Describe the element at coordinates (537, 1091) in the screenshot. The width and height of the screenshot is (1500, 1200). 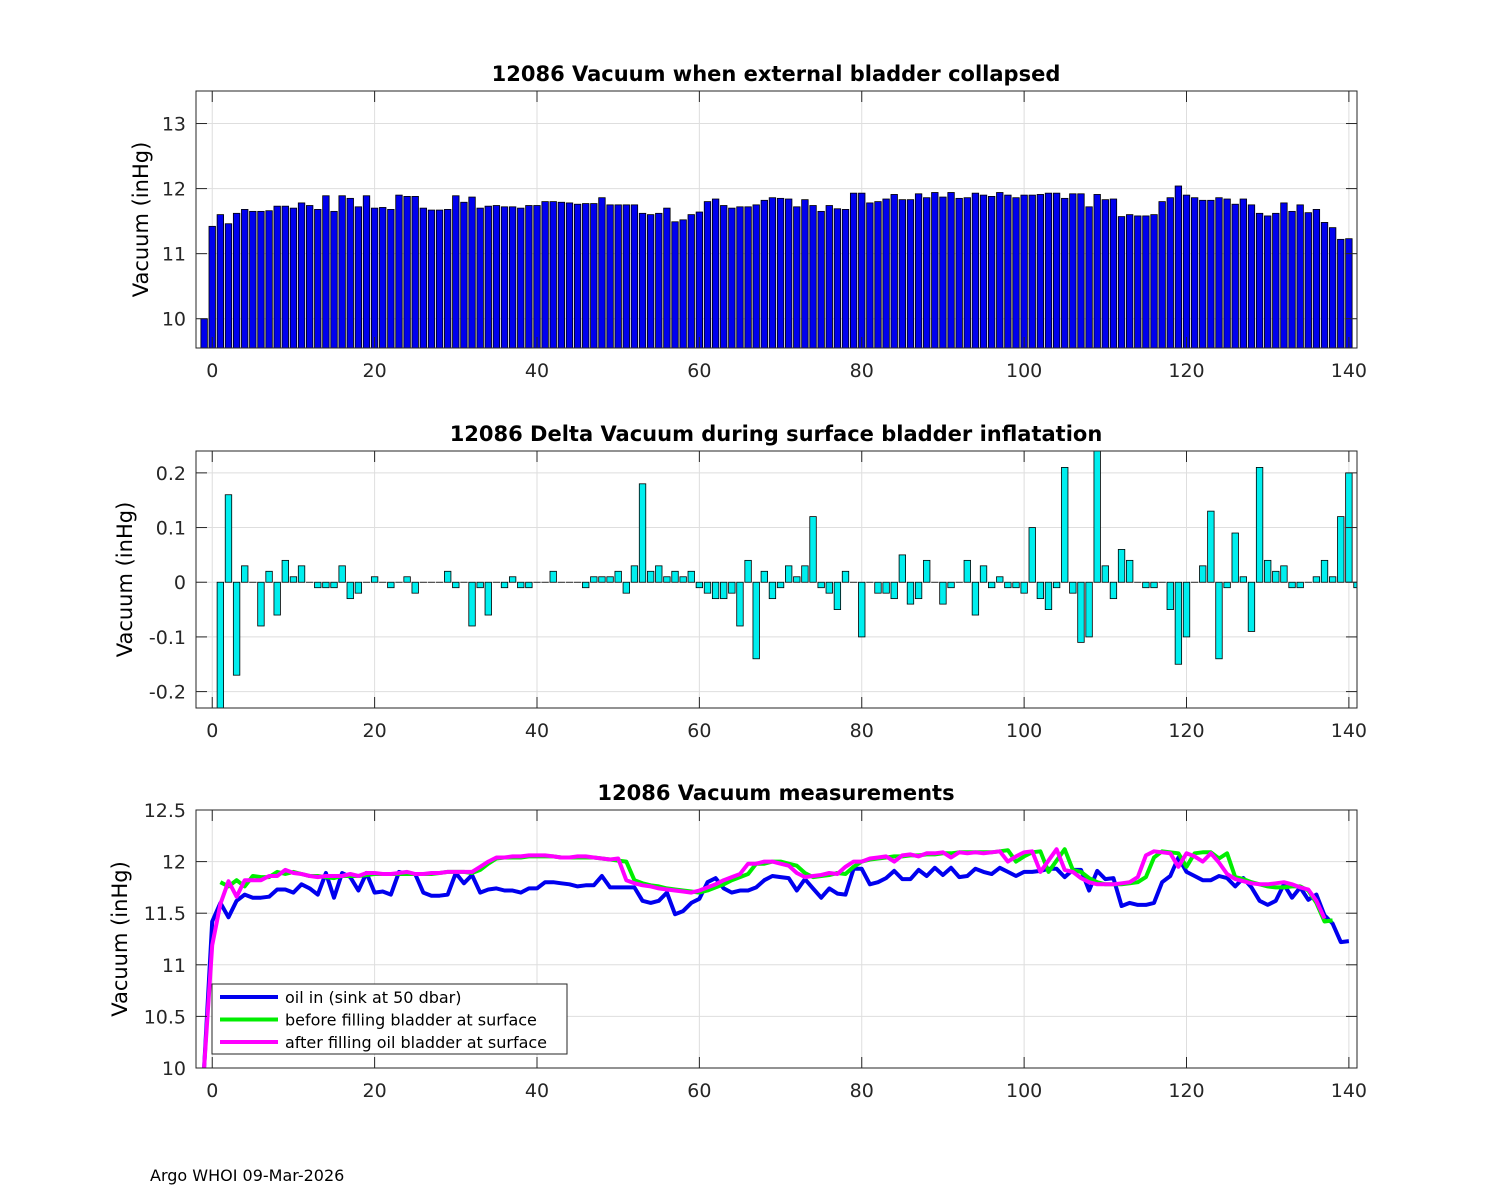
I see `x-tick-label: 40` at that location.